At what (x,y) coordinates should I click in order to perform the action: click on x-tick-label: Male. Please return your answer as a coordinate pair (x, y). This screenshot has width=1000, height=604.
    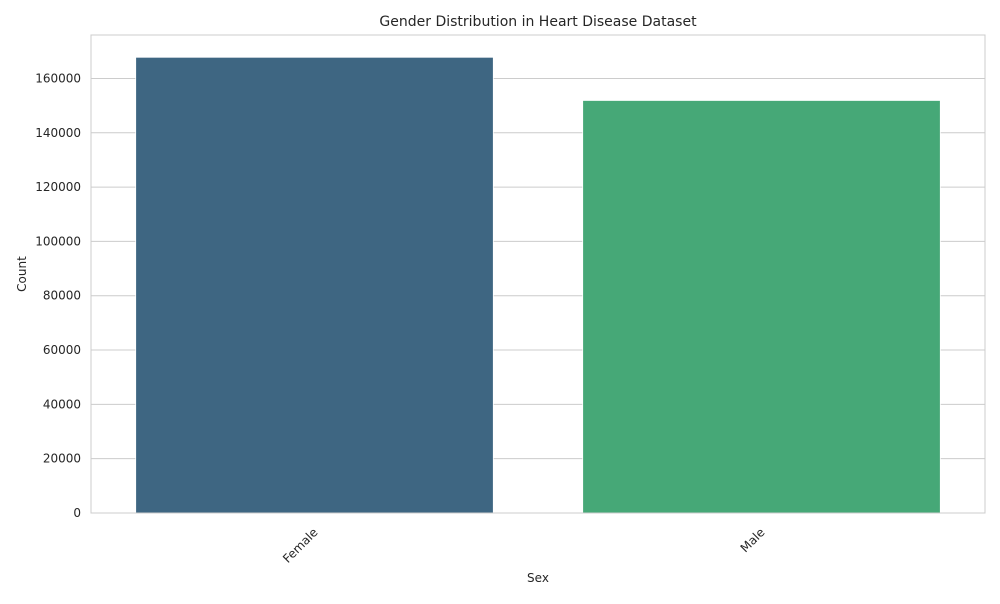
    Looking at the image, I should click on (753, 540).